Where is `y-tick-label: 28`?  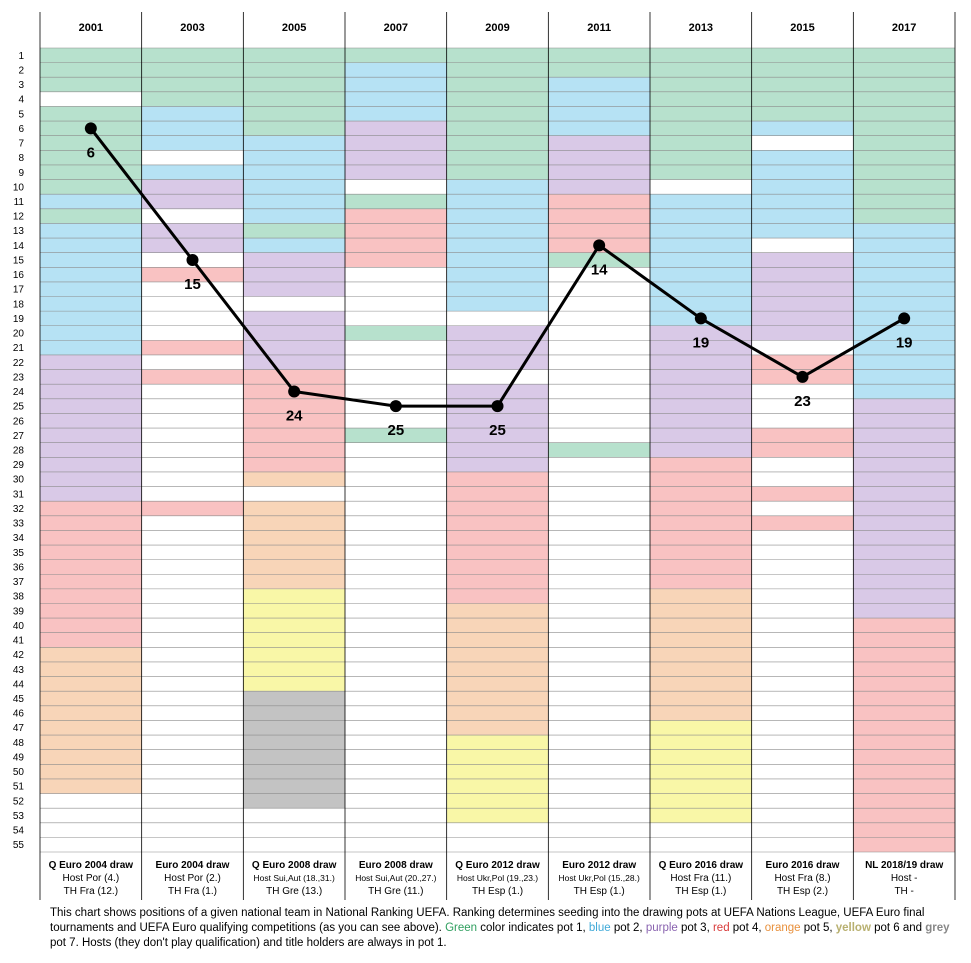 y-tick-label: 28 is located at coordinates (19, 451).